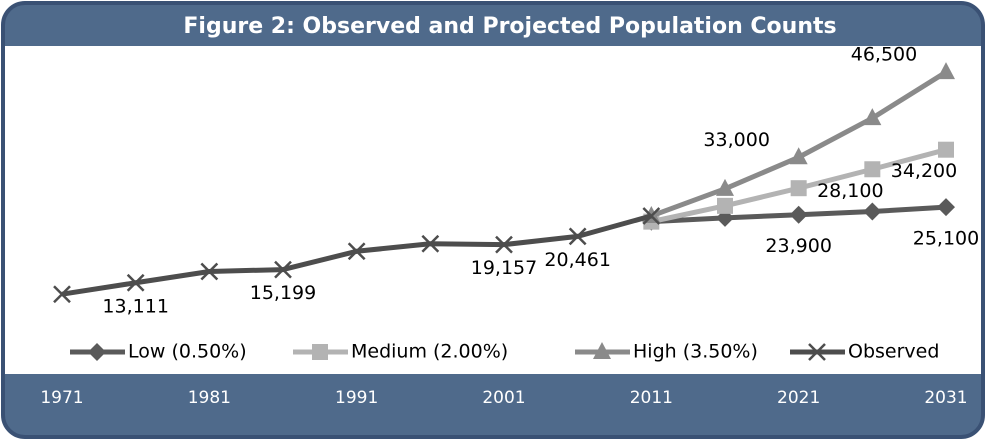 The width and height of the screenshot is (986, 444). I want to click on data-label: 28,100, so click(850, 191).